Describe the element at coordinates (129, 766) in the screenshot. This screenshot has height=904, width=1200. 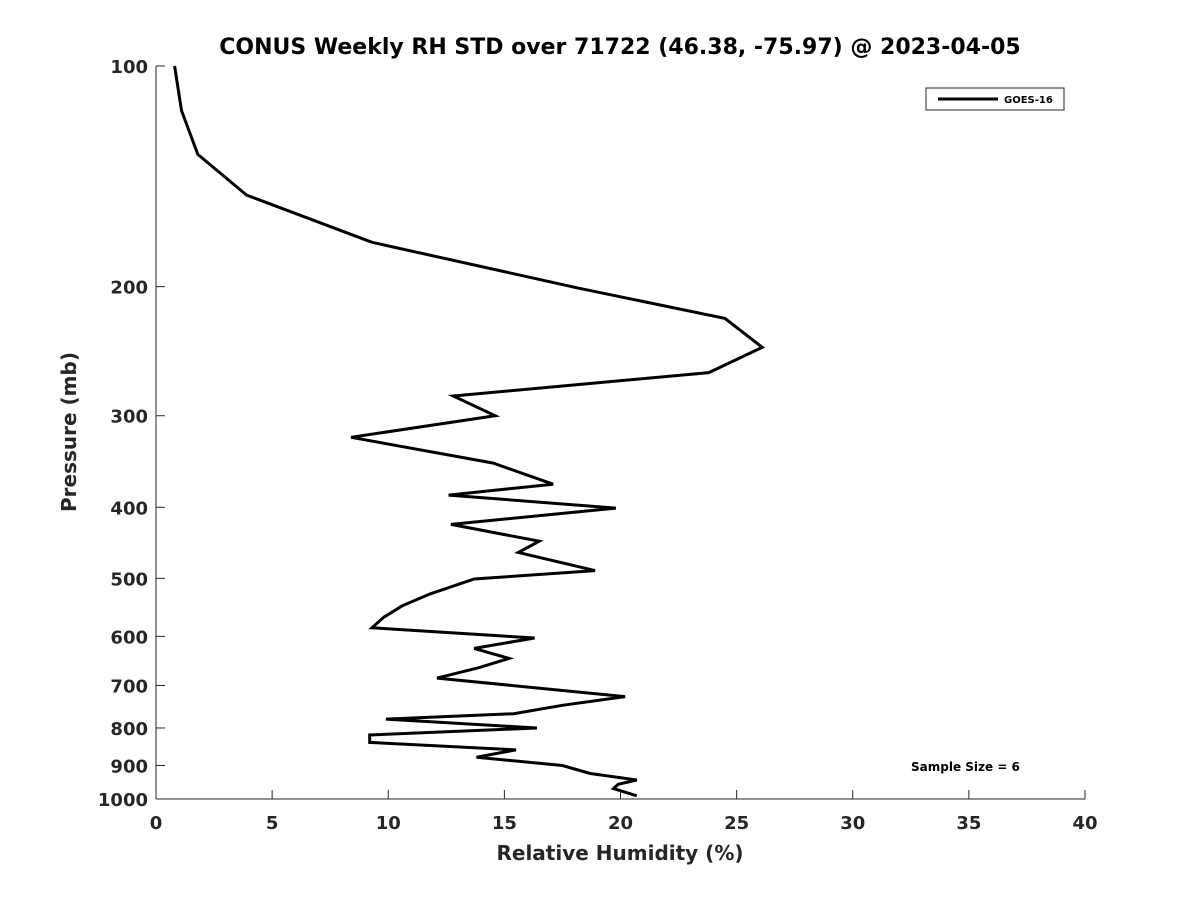
I see `y-tick-label: 900` at that location.